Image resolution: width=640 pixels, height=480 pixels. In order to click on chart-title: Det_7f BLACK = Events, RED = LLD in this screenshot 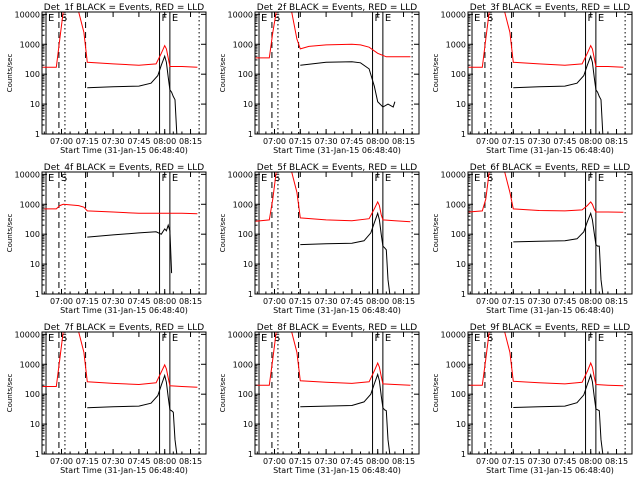, I will do `click(124, 328)`.